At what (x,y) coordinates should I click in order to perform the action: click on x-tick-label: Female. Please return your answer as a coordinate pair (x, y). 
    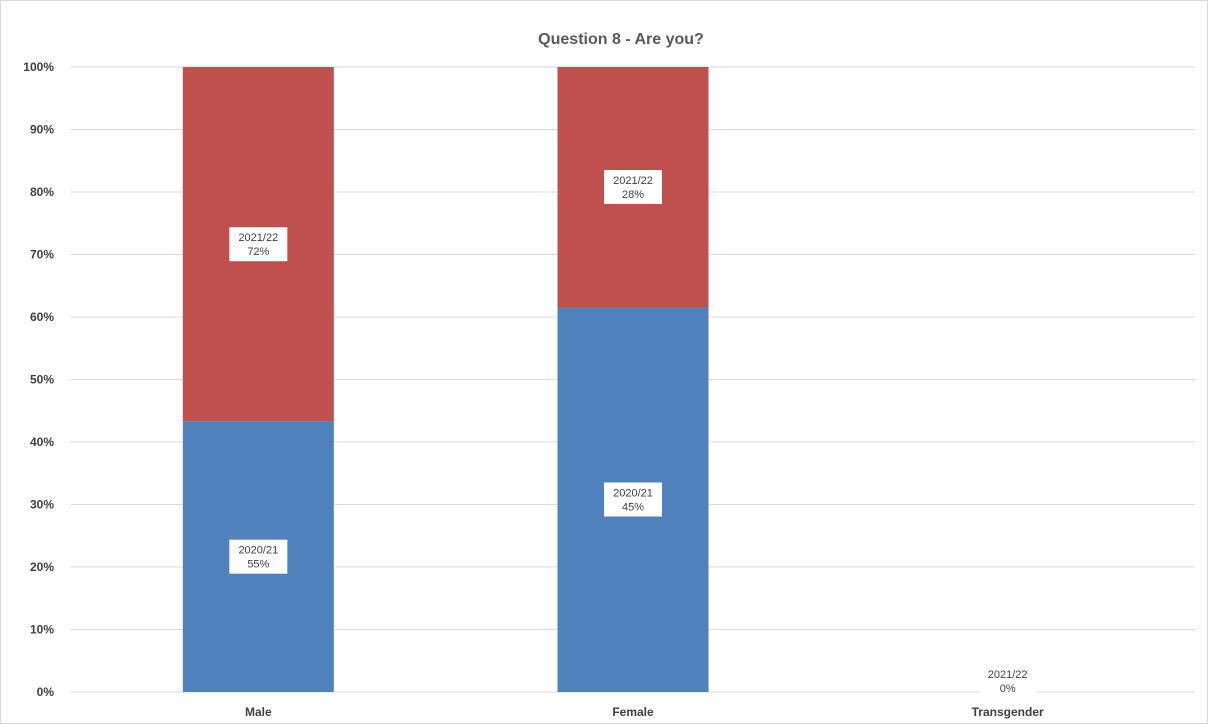
    Looking at the image, I should click on (633, 712).